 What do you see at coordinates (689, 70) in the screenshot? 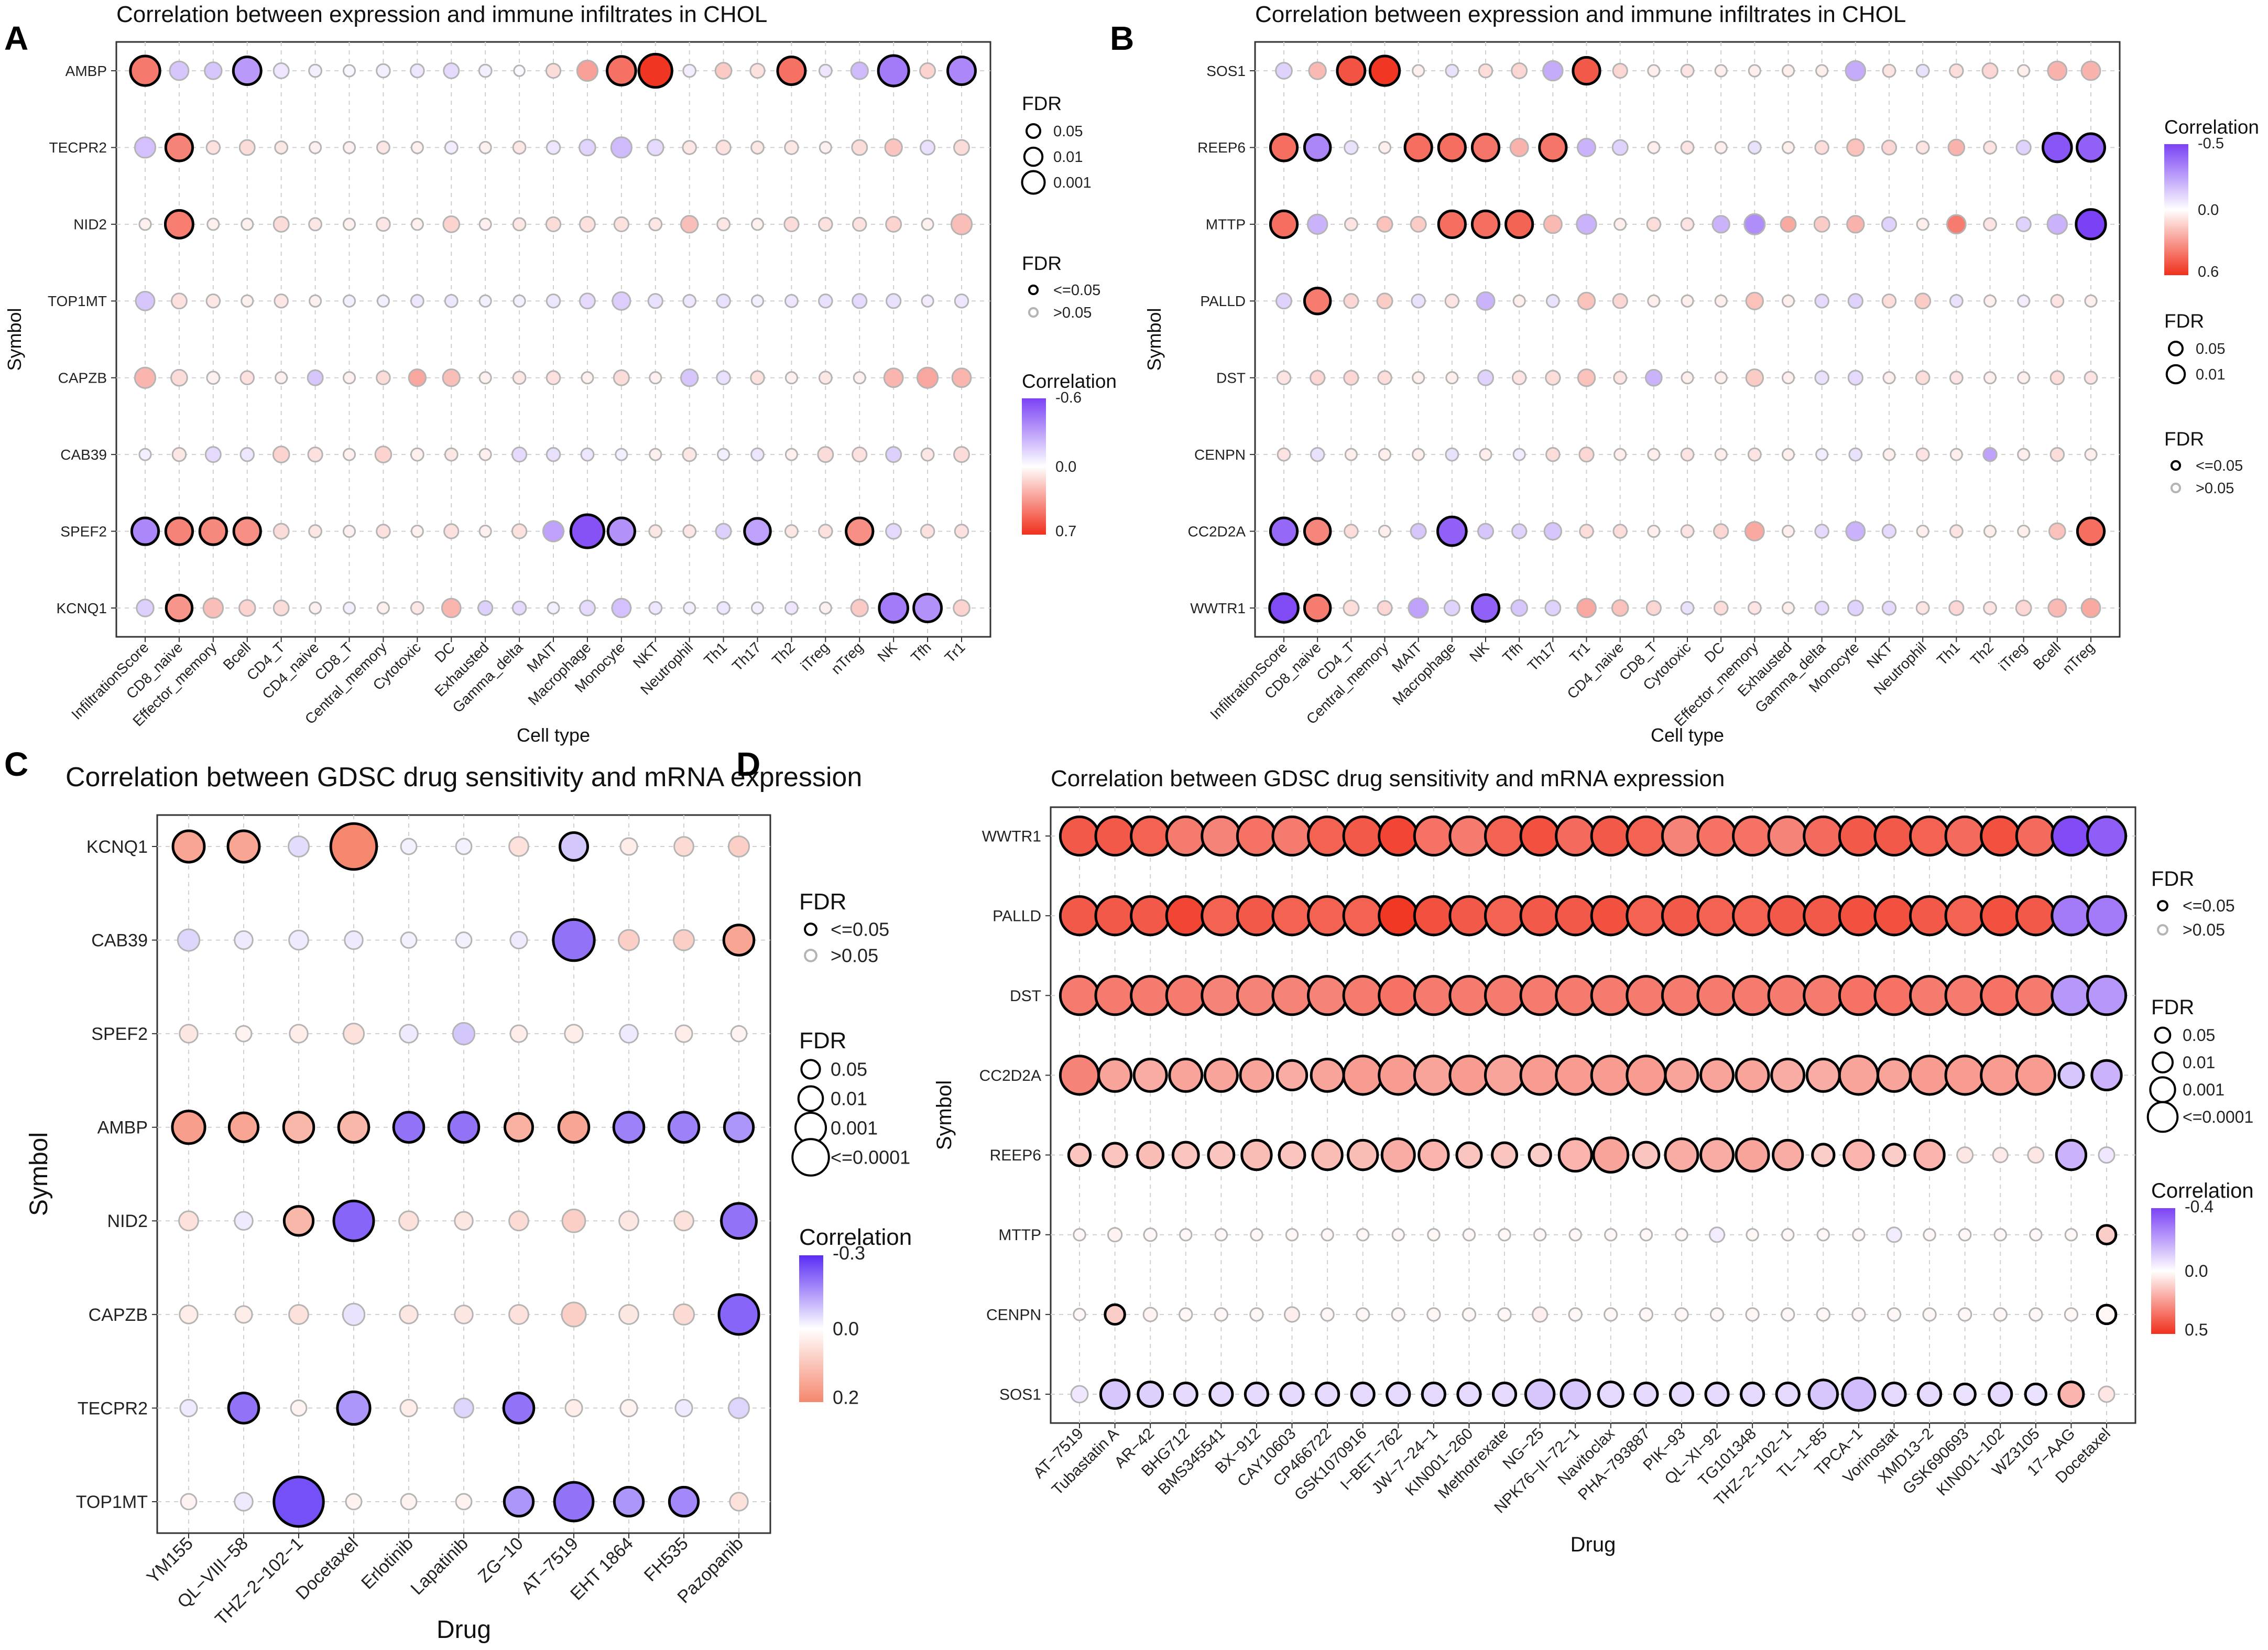
I see `dot-AMBP-Neutrophil` at bounding box center [689, 70].